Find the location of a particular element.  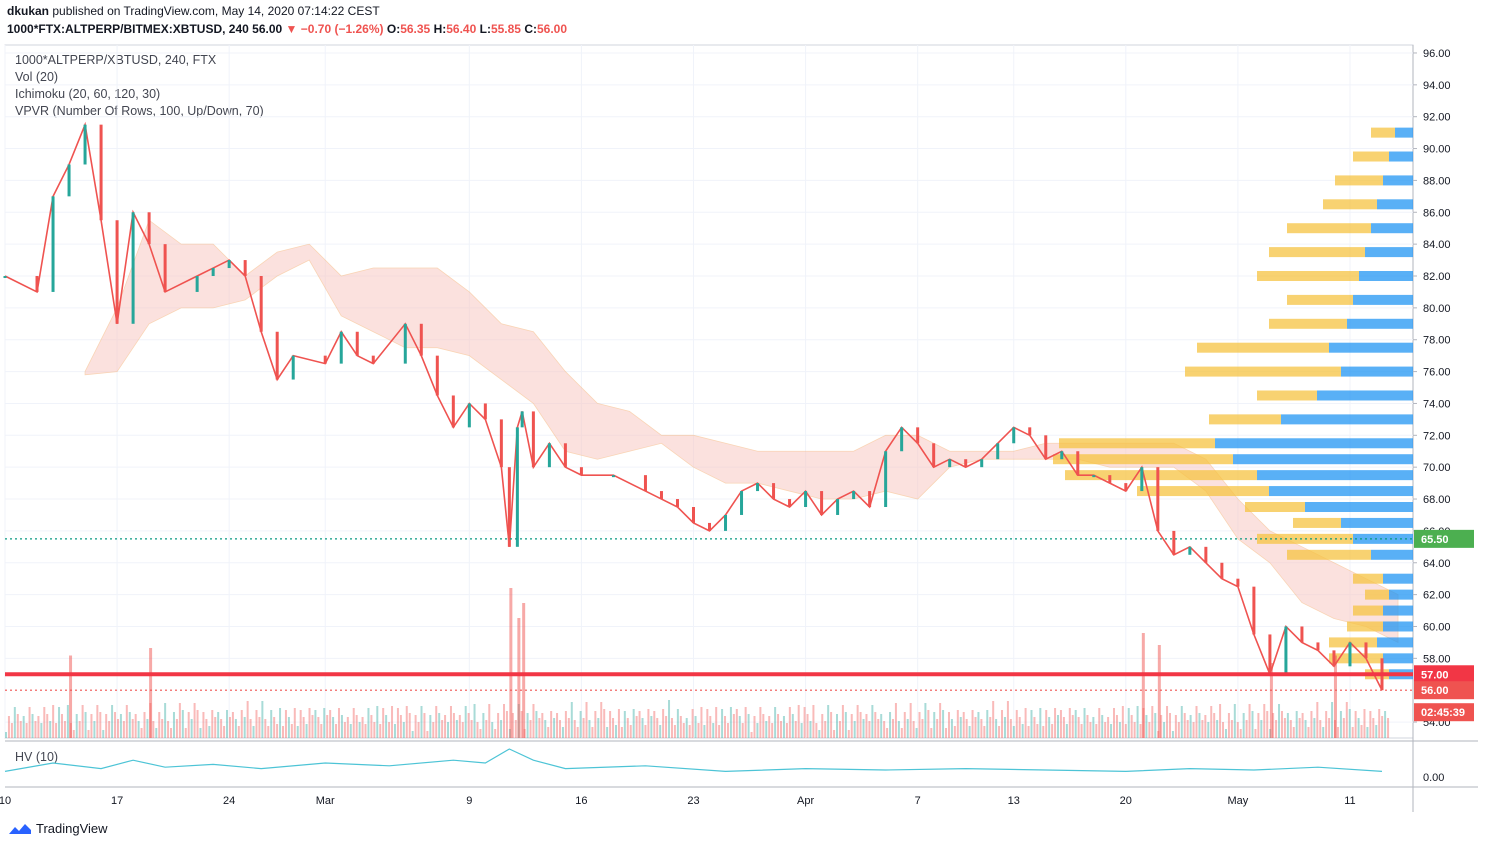

y-tick-label: 64.00 is located at coordinates (1437, 564).